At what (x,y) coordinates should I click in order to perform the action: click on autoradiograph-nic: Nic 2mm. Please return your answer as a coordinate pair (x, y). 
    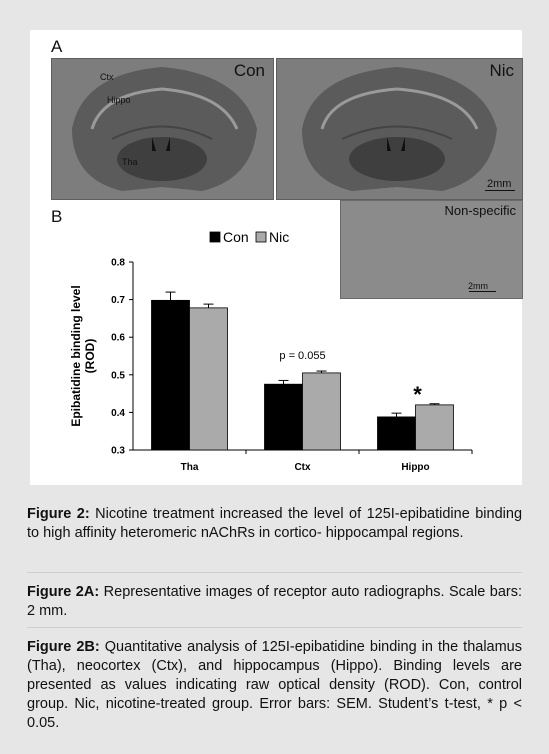
    Looking at the image, I should click on (399, 129).